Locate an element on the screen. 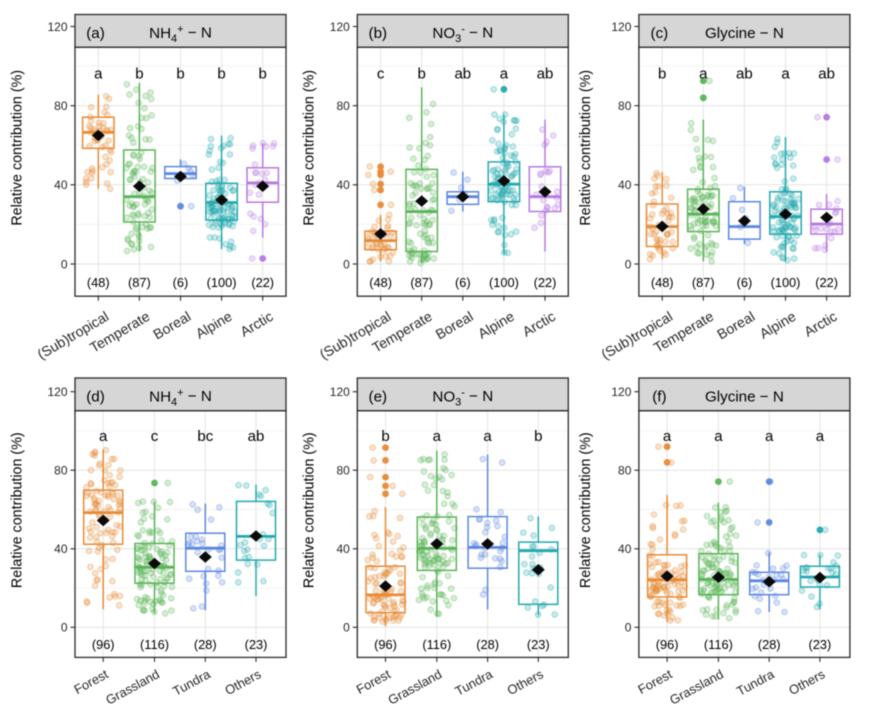 This screenshot has height=723, width=879. svg-text: (b) is located at coordinates (378, 33).